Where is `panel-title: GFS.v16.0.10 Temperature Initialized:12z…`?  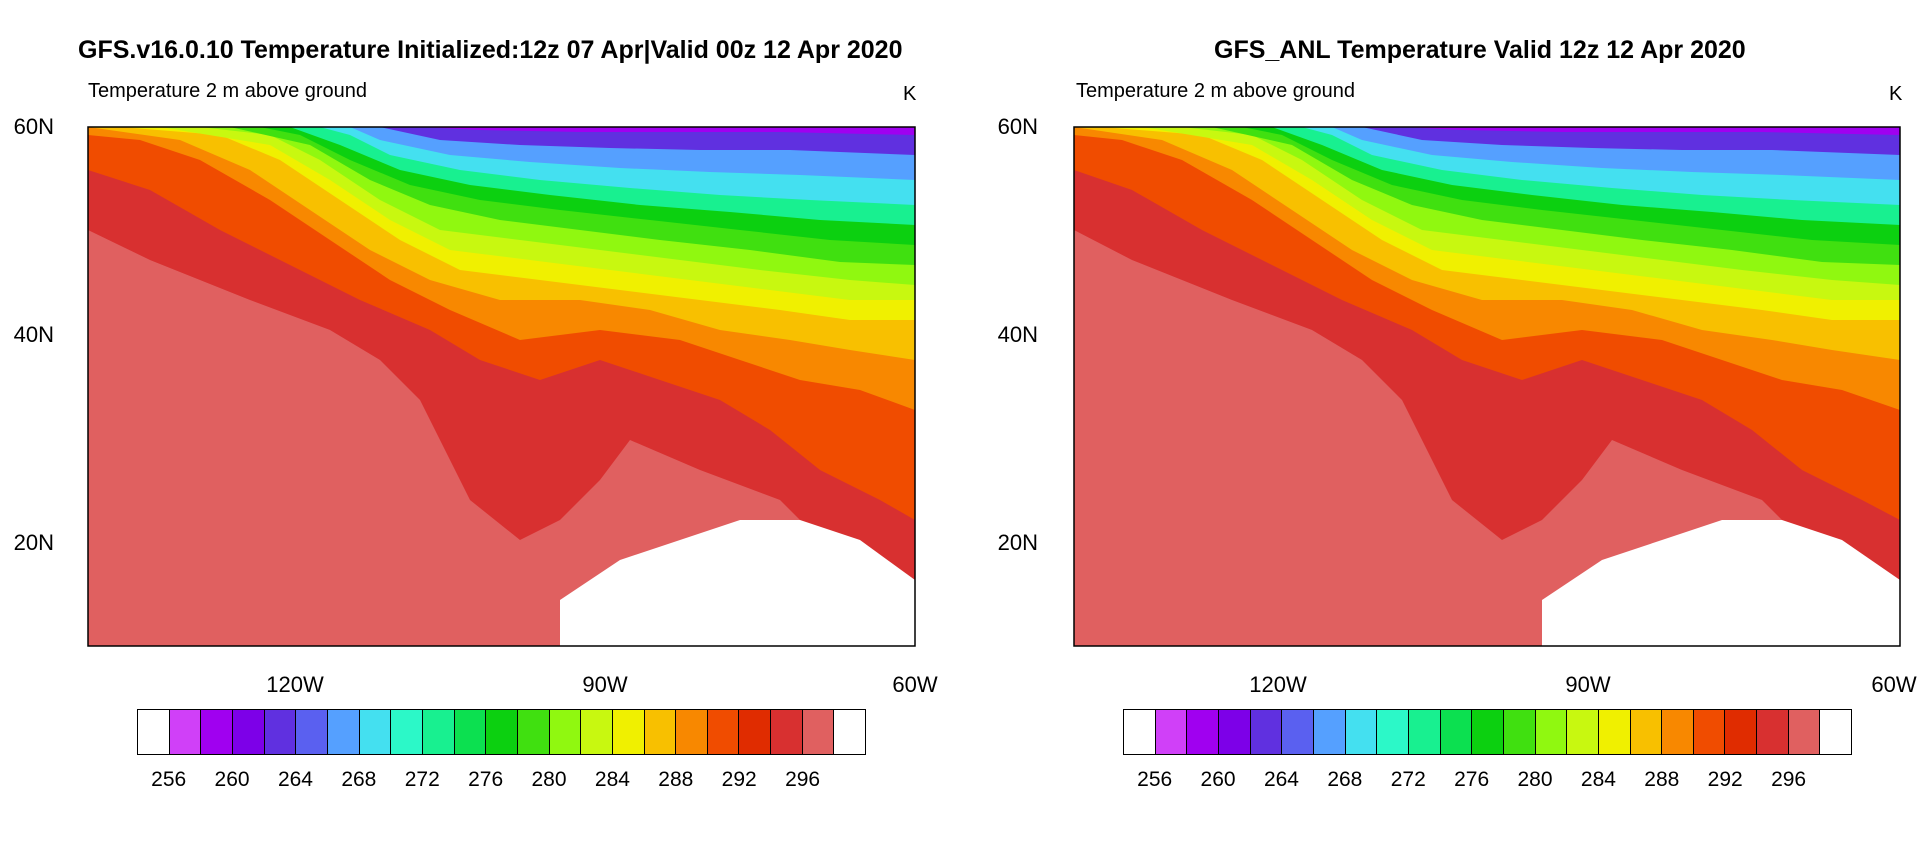 panel-title: GFS.v16.0.10 Temperature Initialized:12z… is located at coordinates (490, 50).